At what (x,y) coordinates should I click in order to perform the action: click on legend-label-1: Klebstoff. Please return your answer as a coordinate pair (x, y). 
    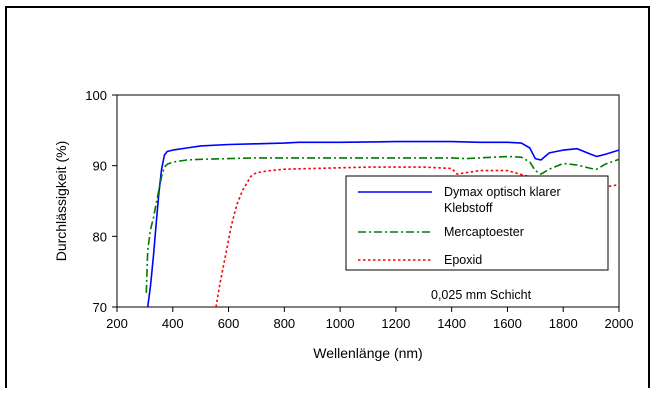
    Looking at the image, I should click on (468, 208).